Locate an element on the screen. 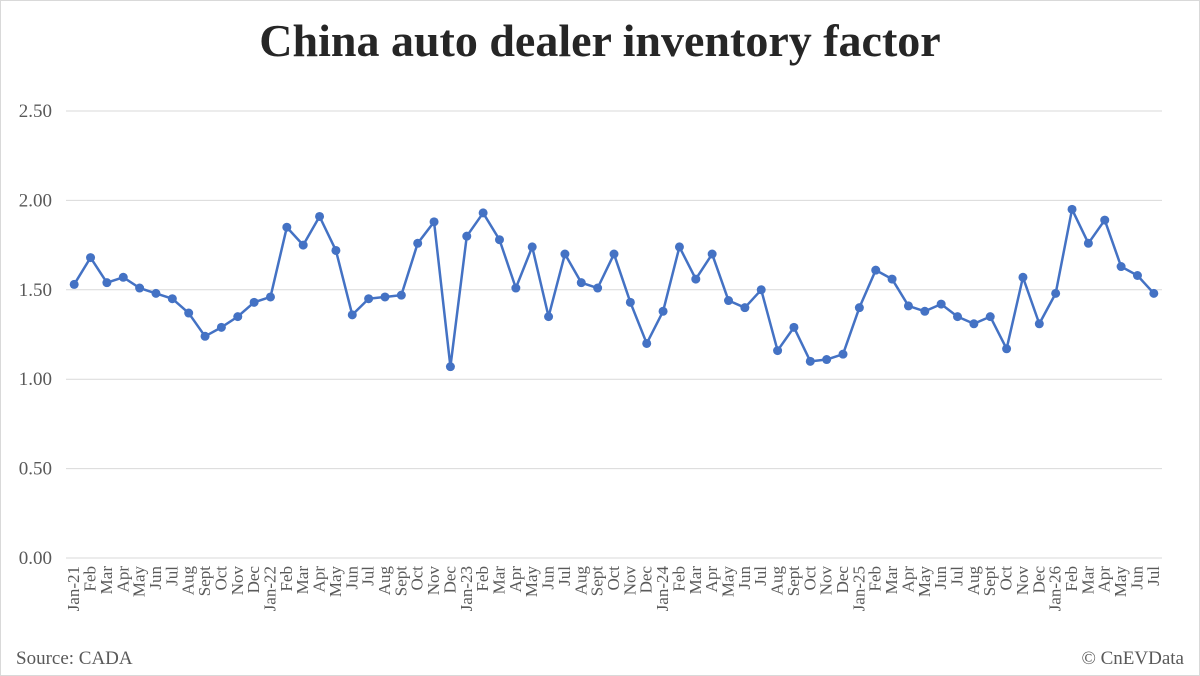 The width and height of the screenshot is (1200, 676). y-tick-label: 1.50 is located at coordinates (35, 290).